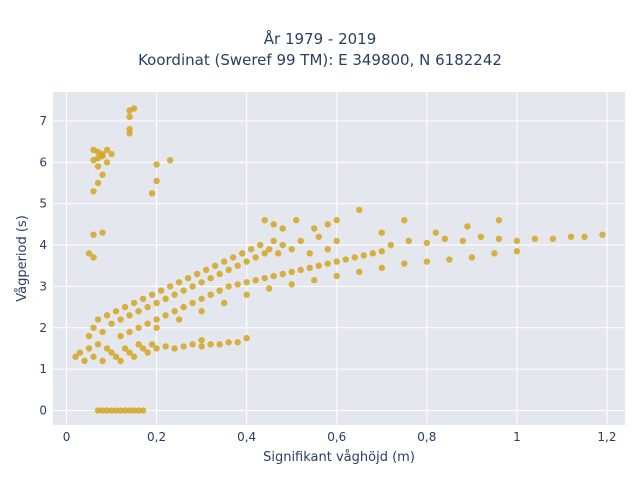 Image resolution: width=640 pixels, height=484 pixels. I want to click on x-axis-label: Signifikant våghöjd (m), so click(339, 457).